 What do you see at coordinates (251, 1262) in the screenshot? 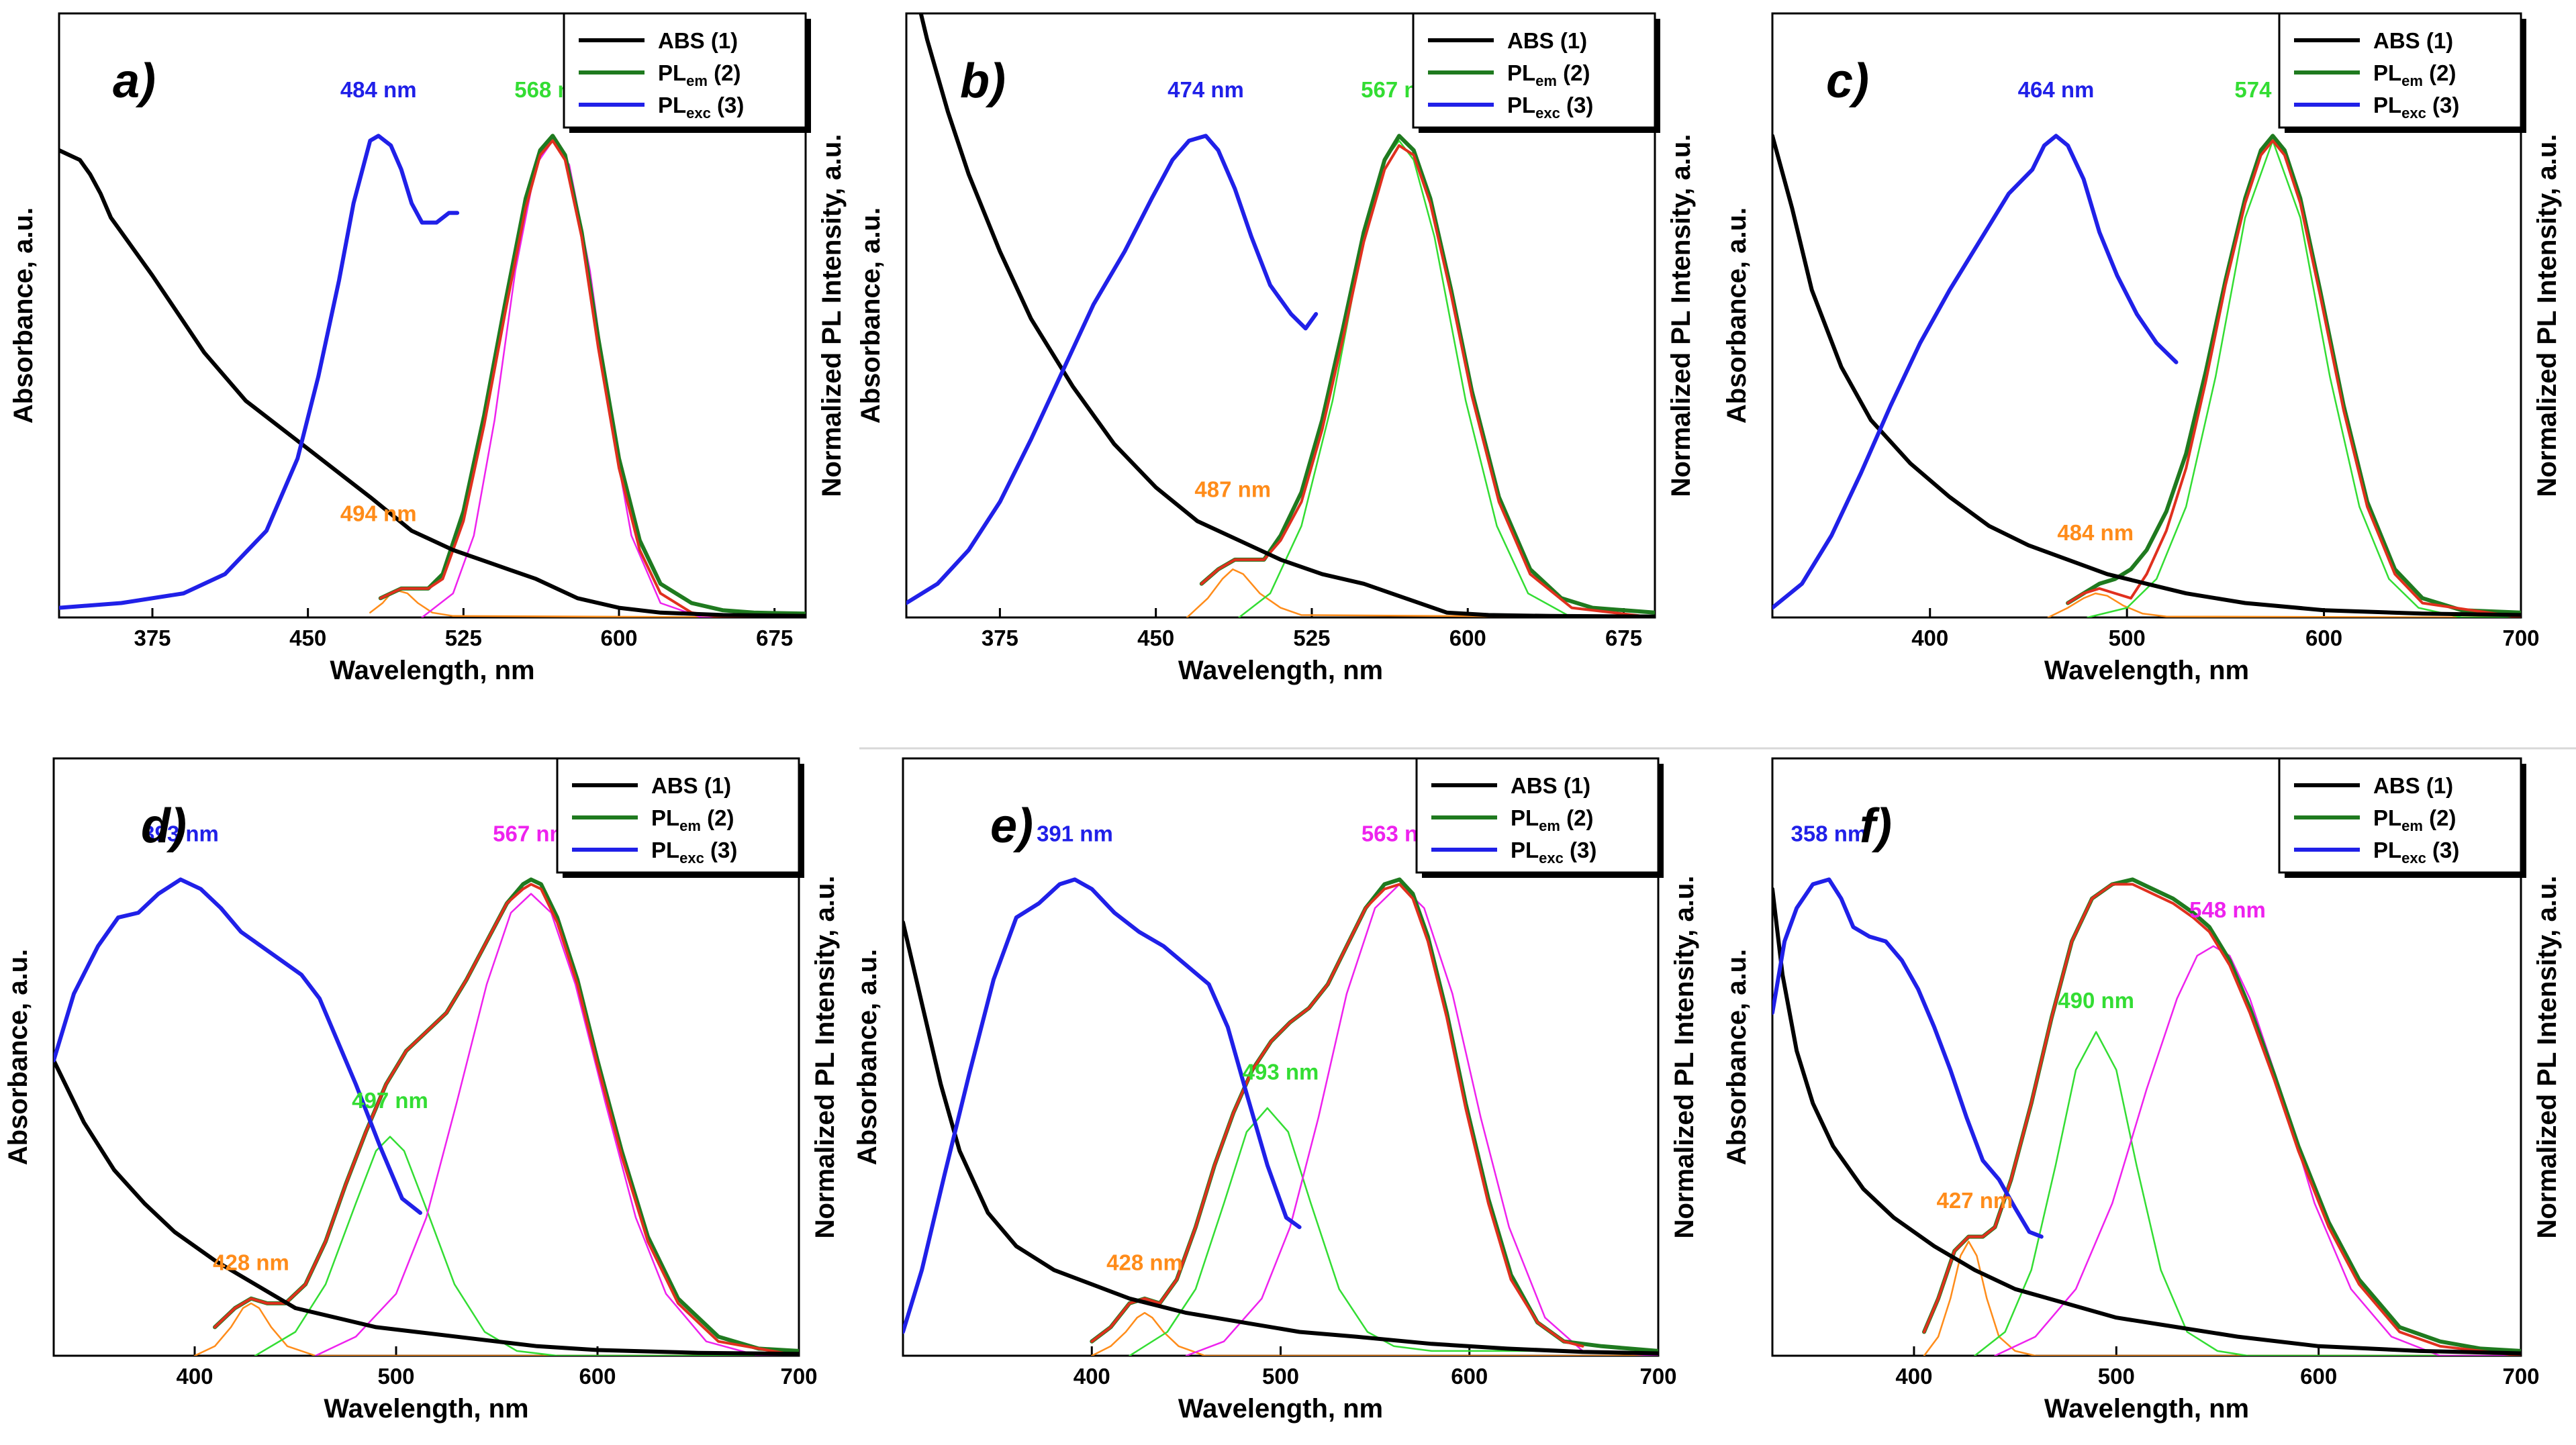
I see `peak-label-d-3: 428 nm` at bounding box center [251, 1262].